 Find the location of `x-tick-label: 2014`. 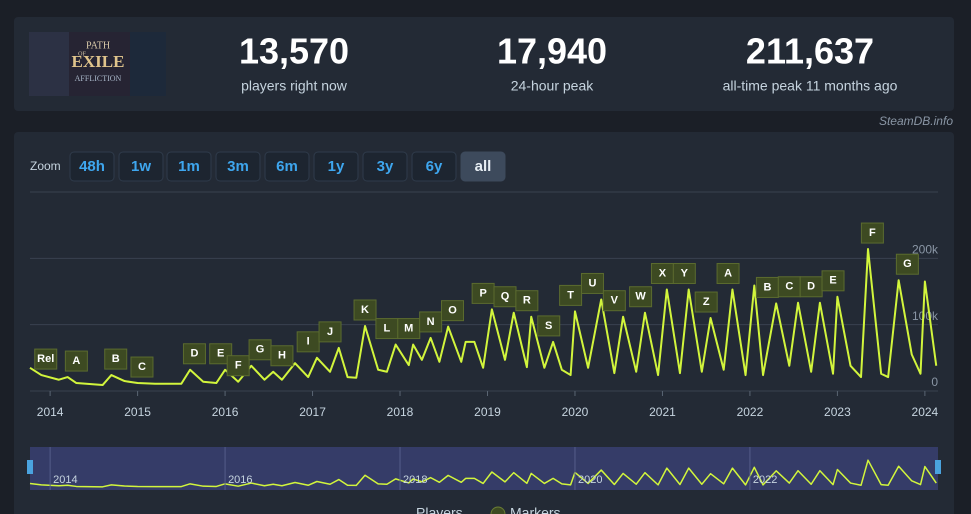

x-tick-label: 2014 is located at coordinates (50, 412).